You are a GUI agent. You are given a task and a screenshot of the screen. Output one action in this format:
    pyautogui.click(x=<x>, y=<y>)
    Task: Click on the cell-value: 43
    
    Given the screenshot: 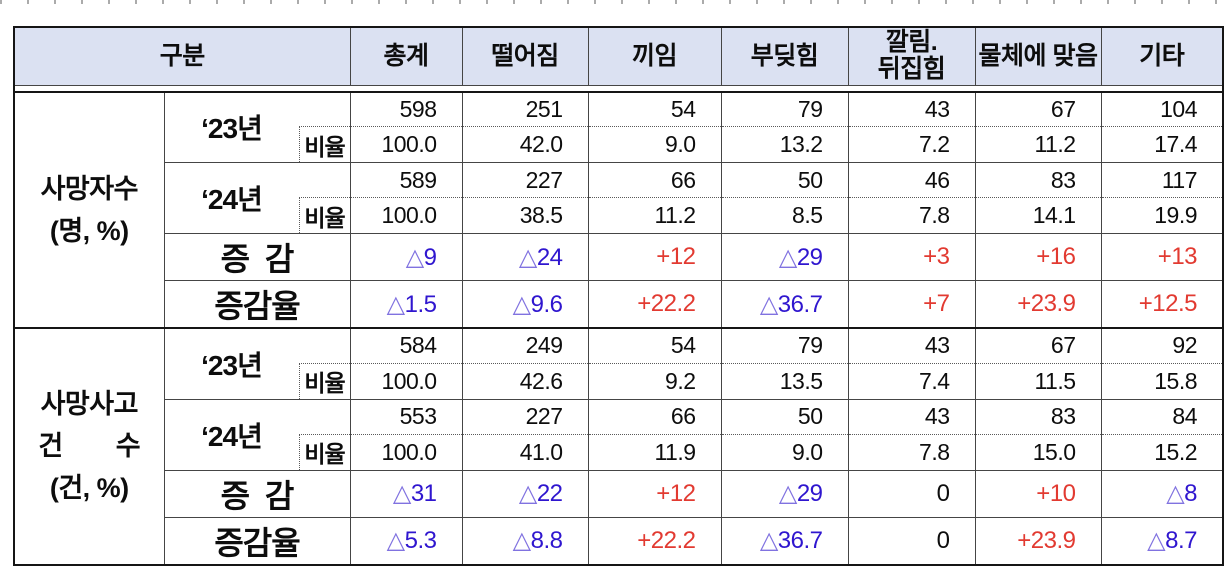 What is the action you would take?
    pyautogui.click(x=911, y=109)
    